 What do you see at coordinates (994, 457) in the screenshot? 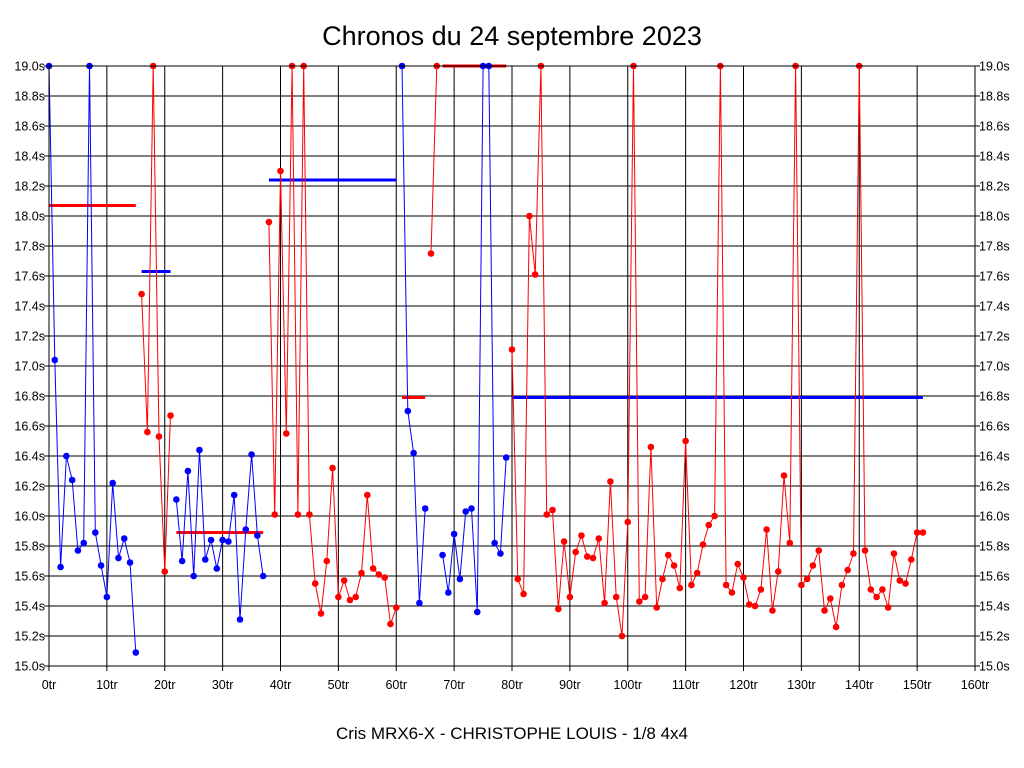
I see `y-tick-label-right: 16.4s` at bounding box center [994, 457].